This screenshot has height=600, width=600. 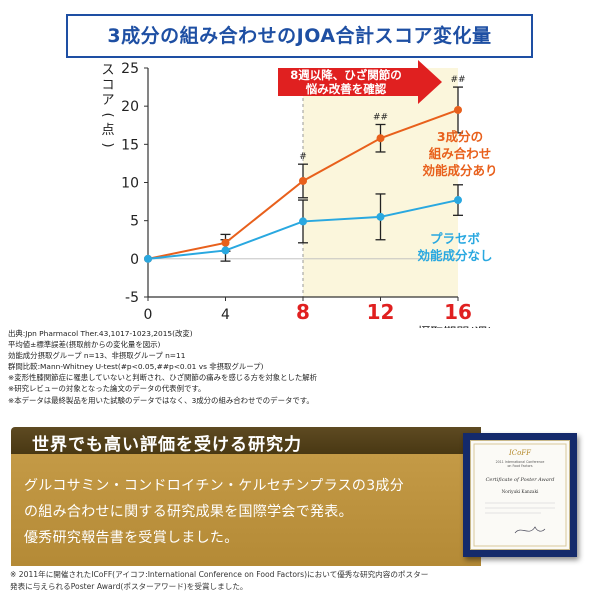 I want to click on award-heading: 世界でも高い評価を受ける研究力, so click(x=167, y=445).